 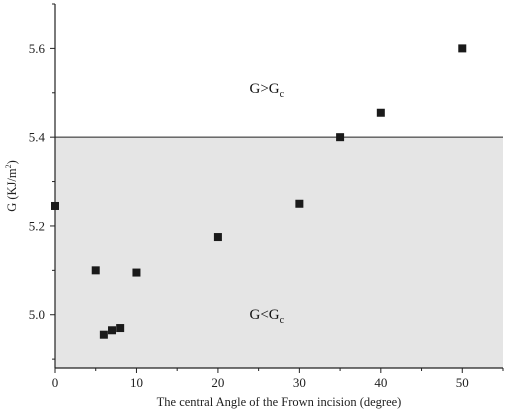 What do you see at coordinates (266, 90) in the screenshot?
I see `region-annotation: G>Gc` at bounding box center [266, 90].